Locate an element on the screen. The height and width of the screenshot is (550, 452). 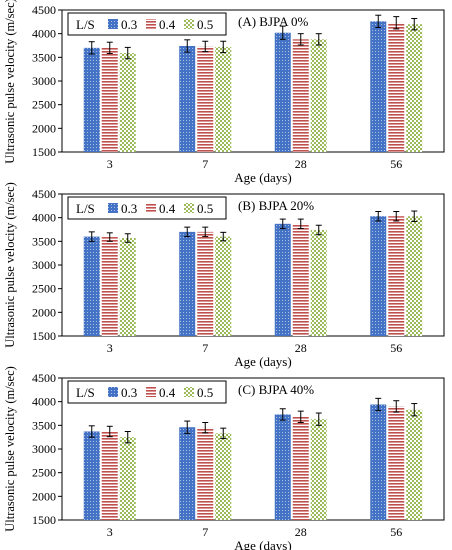
panel-title: (B) BJPA 20% is located at coordinates (276, 205).